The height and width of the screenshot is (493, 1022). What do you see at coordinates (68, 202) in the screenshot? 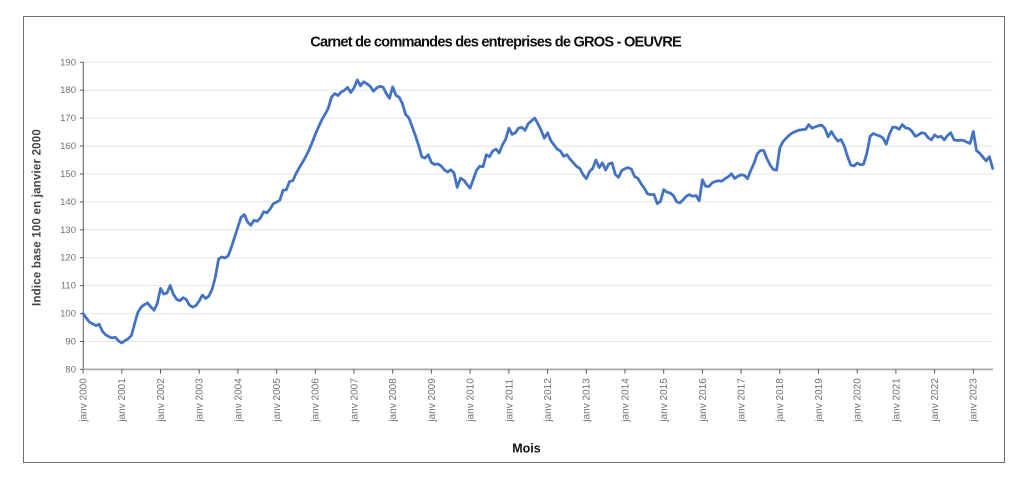
I see `svg-text: 140` at bounding box center [68, 202].